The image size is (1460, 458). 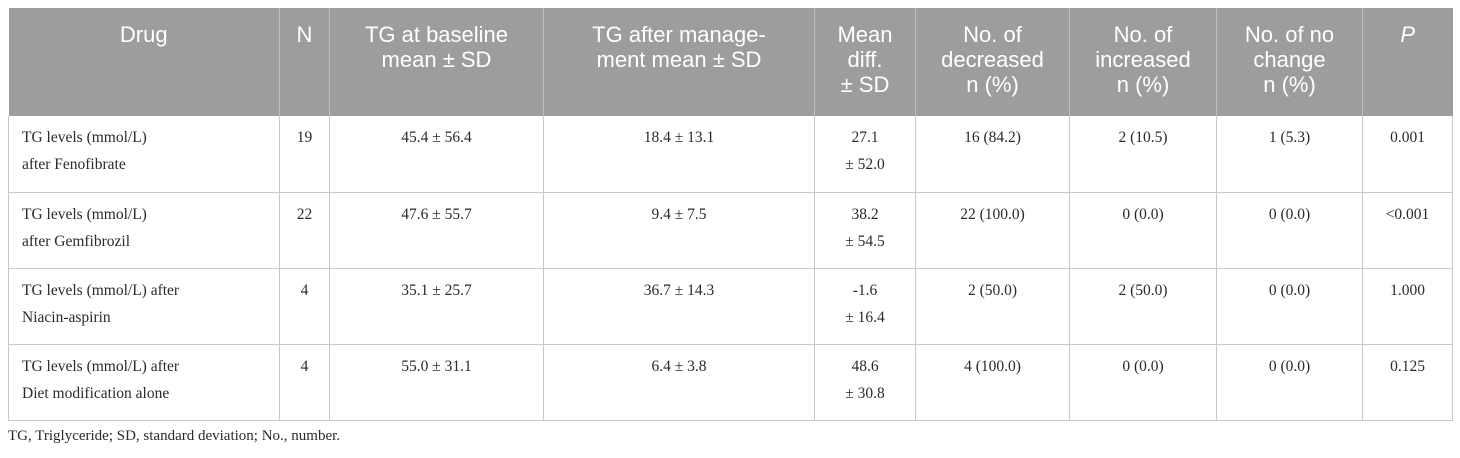 What do you see at coordinates (436, 154) in the screenshot?
I see `cell-baseline: 45.4 ± 56.4` at bounding box center [436, 154].